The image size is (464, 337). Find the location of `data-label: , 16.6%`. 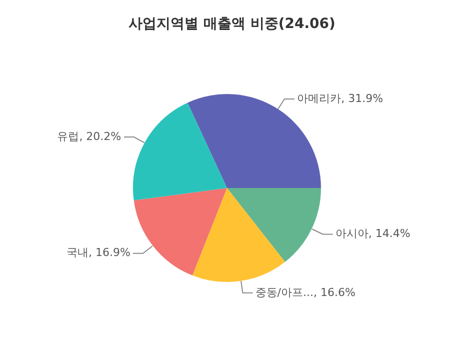

data-label: , 16.6% is located at coordinates (334, 292).